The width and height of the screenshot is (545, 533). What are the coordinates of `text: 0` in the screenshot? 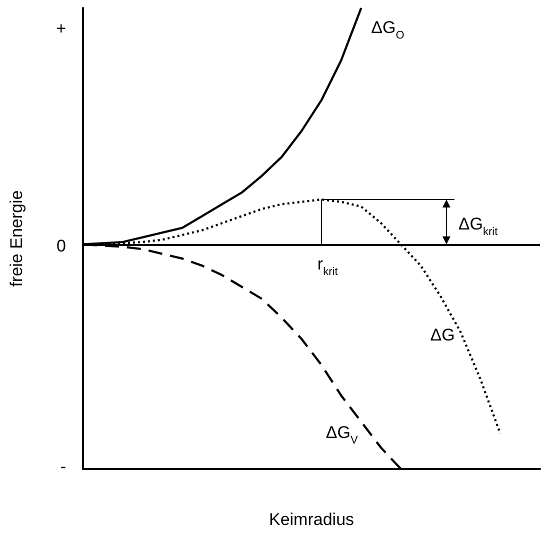 It's located at (61, 246).